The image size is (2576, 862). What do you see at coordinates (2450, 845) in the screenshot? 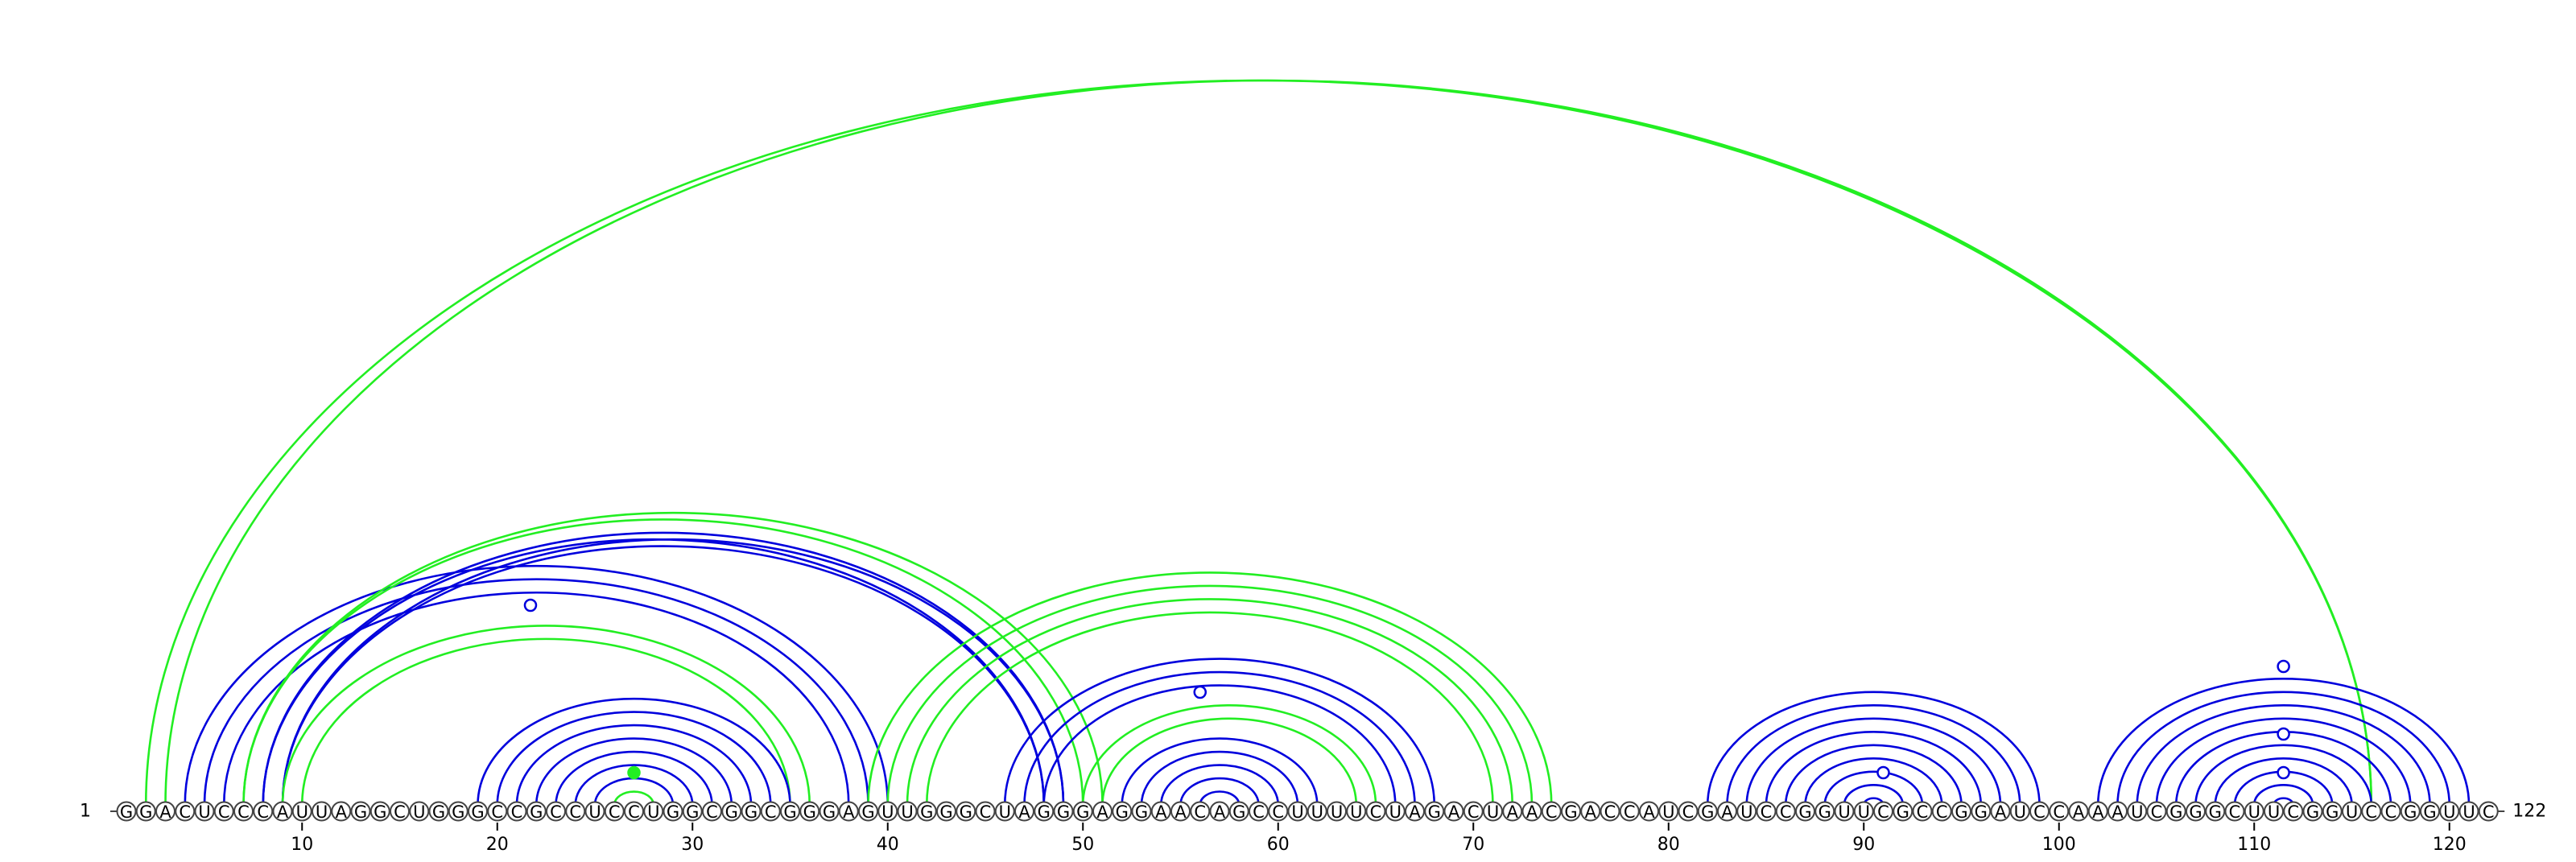
I see `tick-label: 120` at bounding box center [2450, 845].